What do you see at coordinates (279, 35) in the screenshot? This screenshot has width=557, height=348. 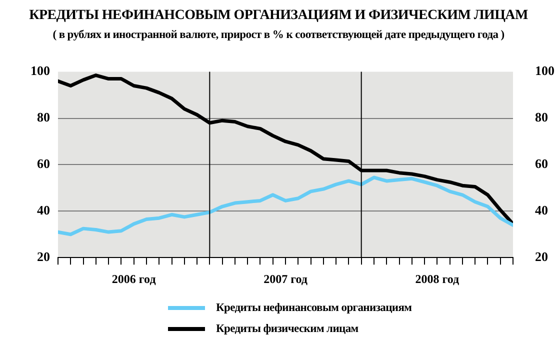 I see `chart-subtitle: ( в рублях и иностранной валюте, прирост в % к соответствующей дате предыдущего года )` at bounding box center [279, 35].